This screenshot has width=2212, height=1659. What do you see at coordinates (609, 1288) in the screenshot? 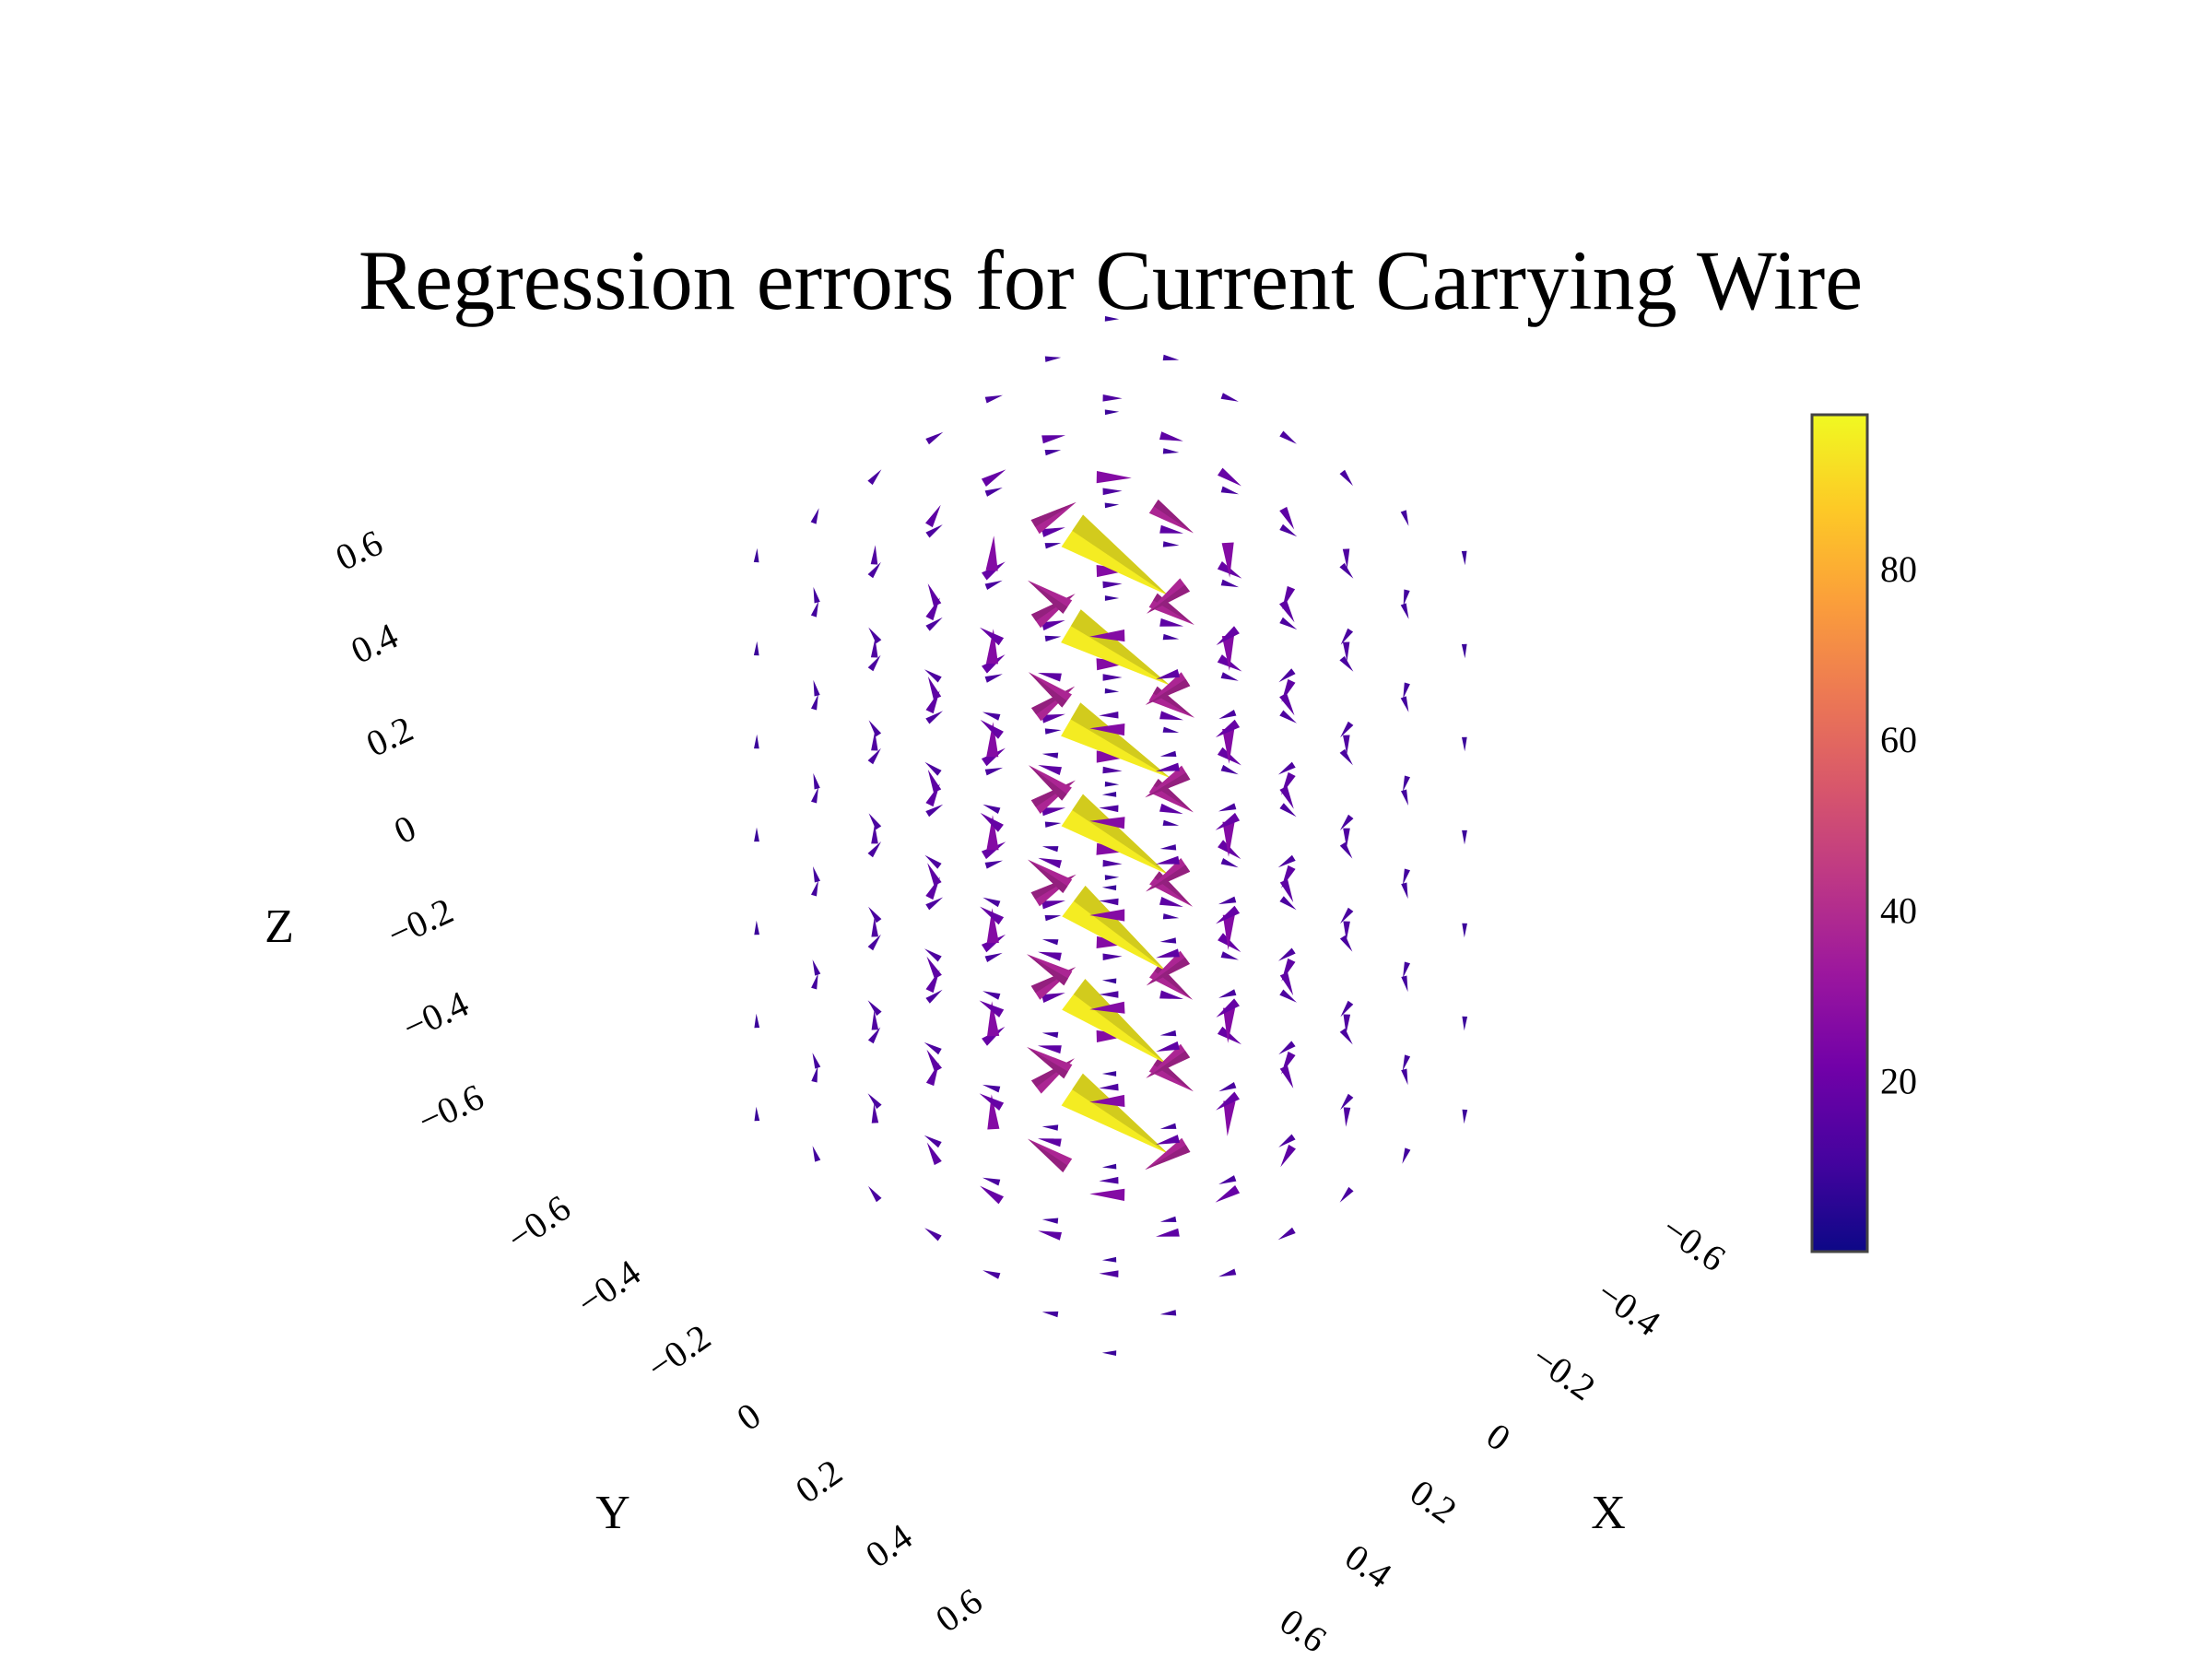
I see `y-tick-label: −0.4` at bounding box center [609, 1288].